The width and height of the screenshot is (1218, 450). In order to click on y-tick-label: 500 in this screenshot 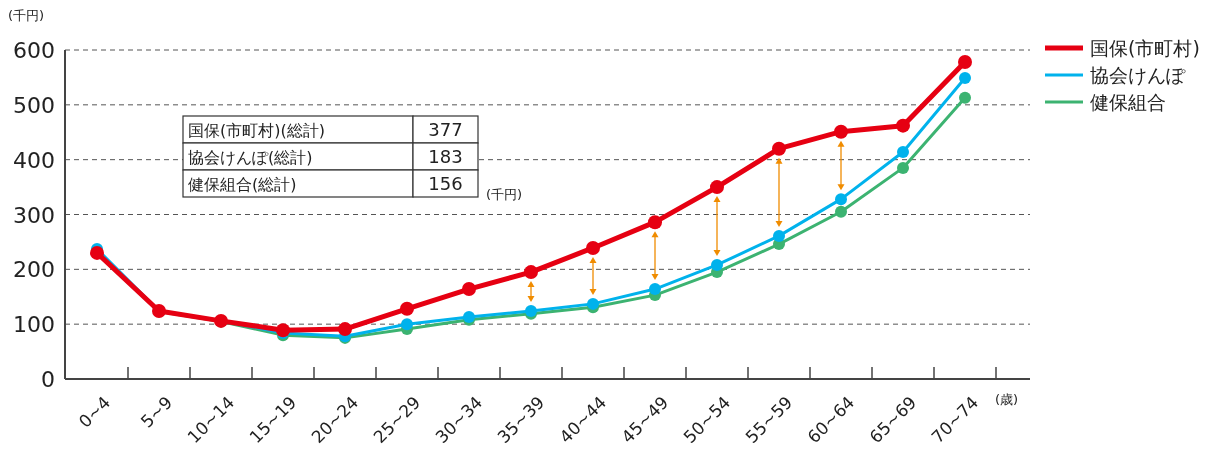, I will do `click(34, 105)`.